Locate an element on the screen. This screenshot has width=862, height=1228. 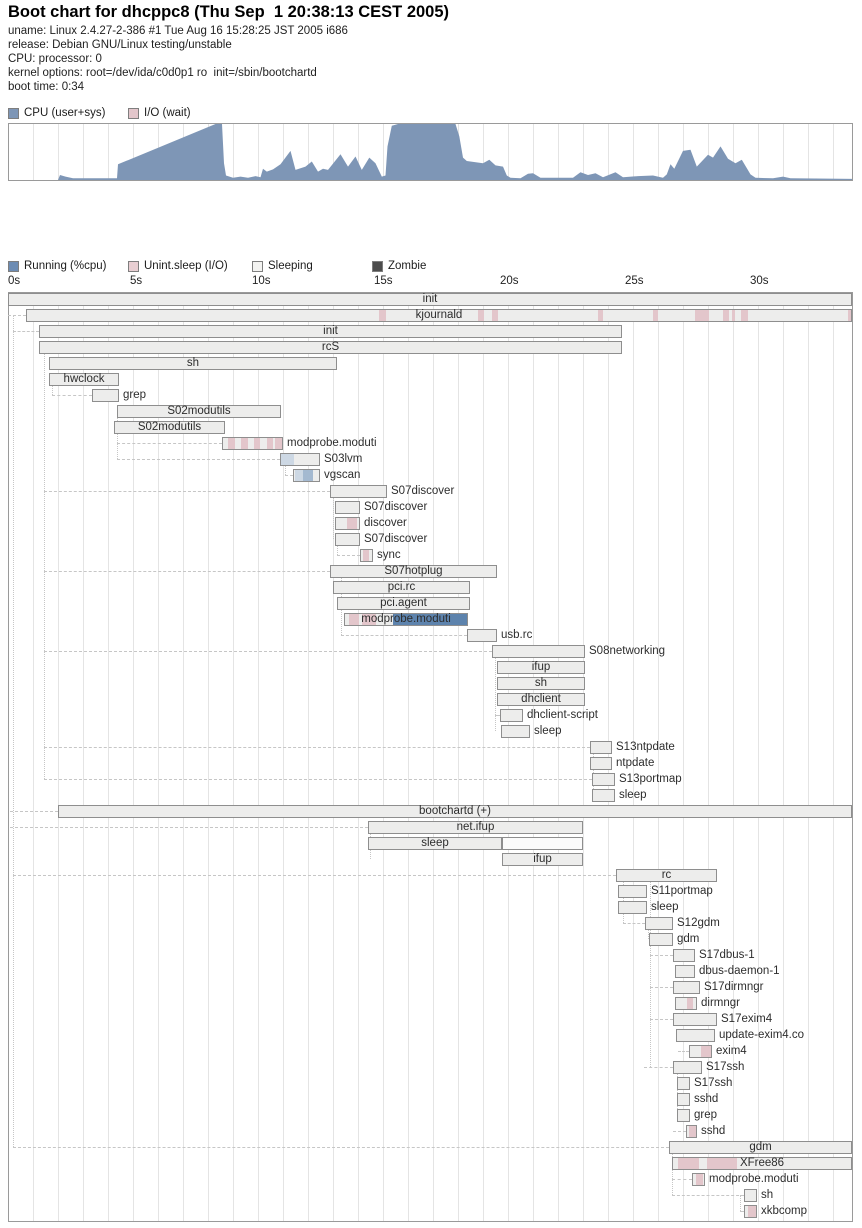
process-label: usb.rc is located at coordinates (517, 635).